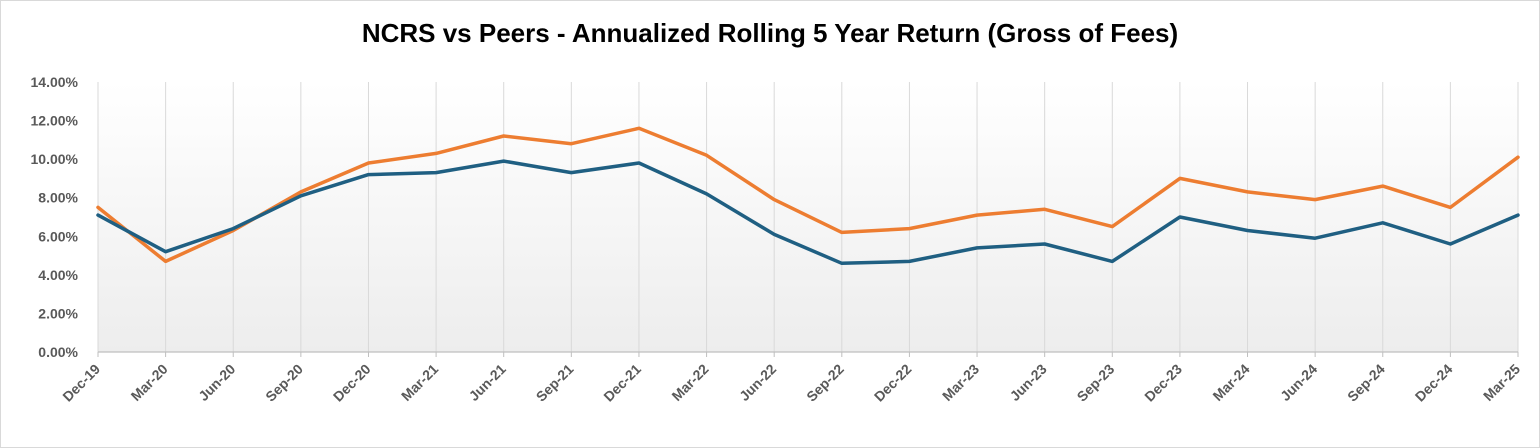 This screenshot has width=1540, height=448. Describe the element at coordinates (1230, 382) in the screenshot. I see `x-tick-label: Mar-24` at that location.